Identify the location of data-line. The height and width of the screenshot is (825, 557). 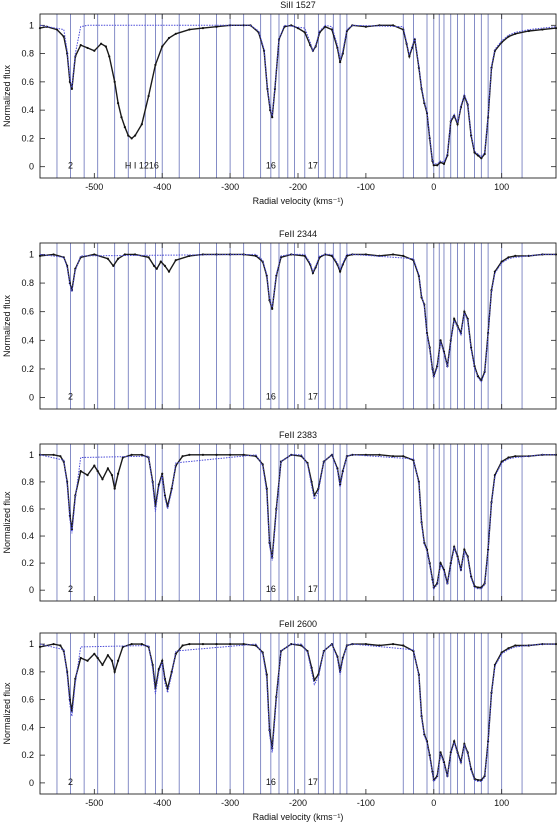
(297, 317).